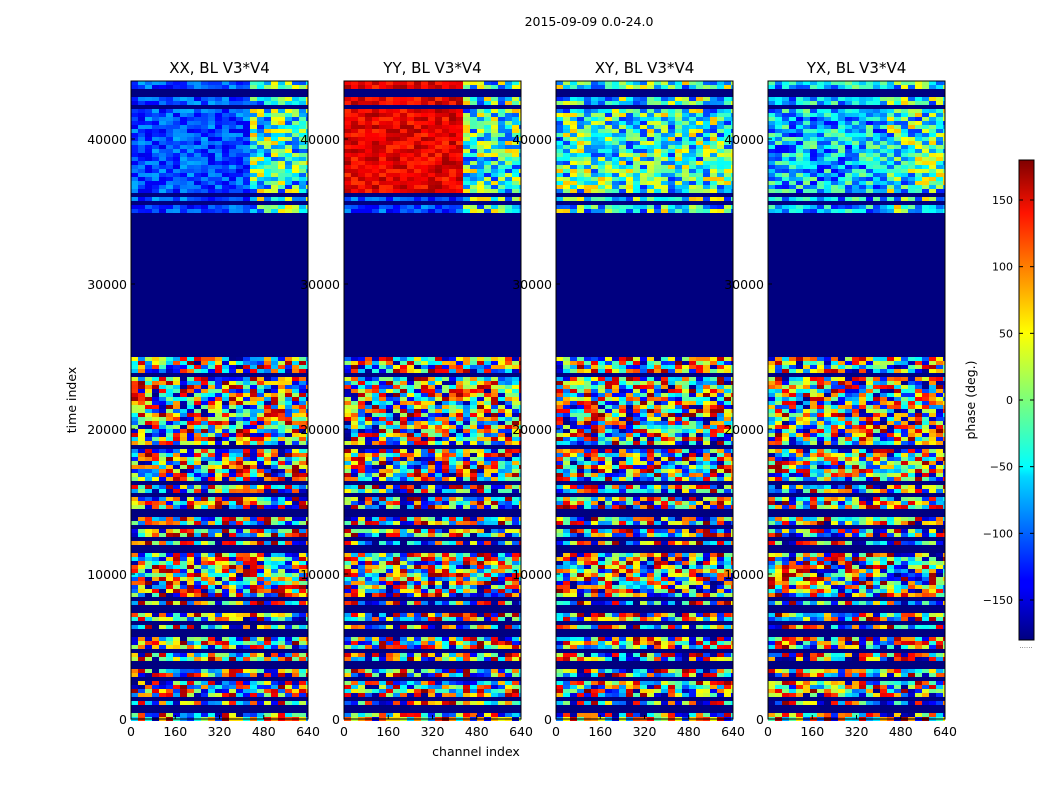 Image resolution: width=1050 pixels, height=800 pixels. Describe the element at coordinates (1006, 333) in the screenshot. I see `colorbar-tick-label: 50` at that location.